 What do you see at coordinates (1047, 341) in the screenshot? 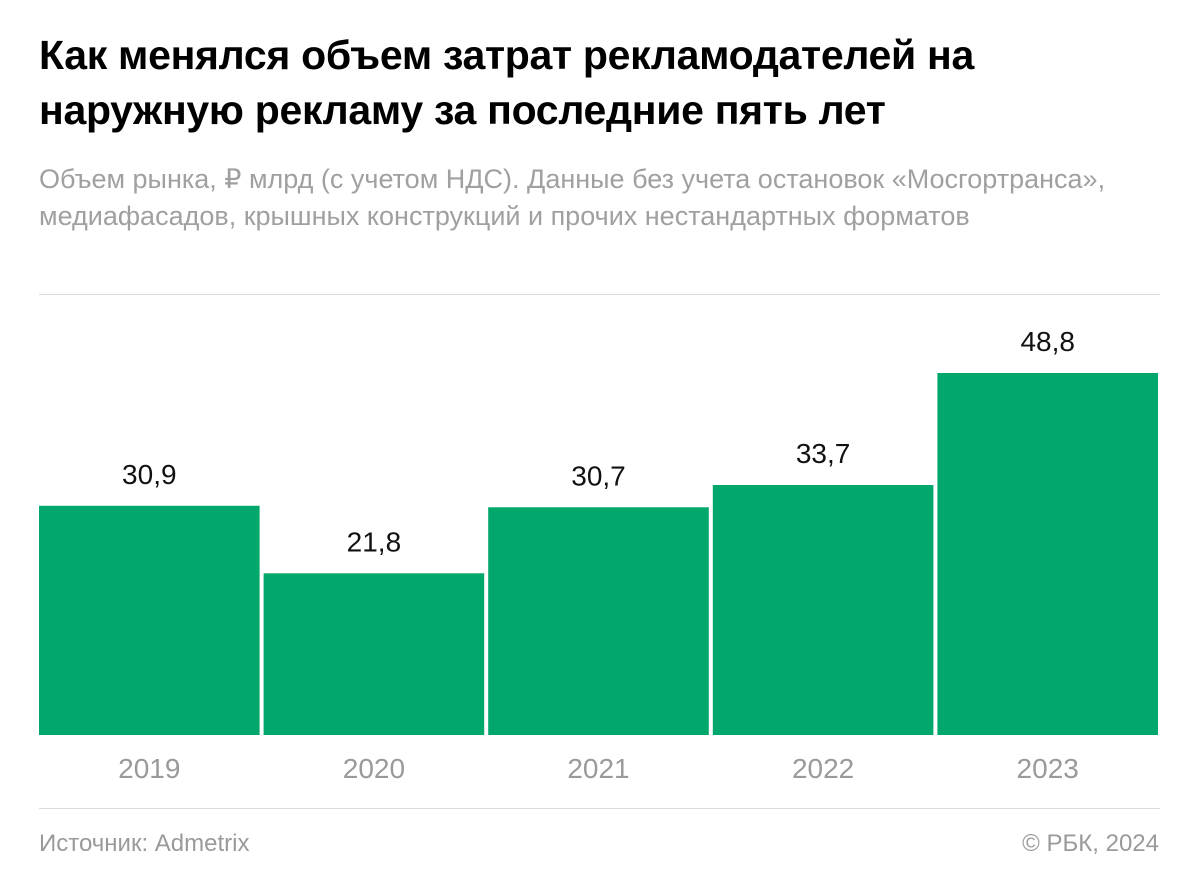
I see `value-label: 48,8` at bounding box center [1047, 341].